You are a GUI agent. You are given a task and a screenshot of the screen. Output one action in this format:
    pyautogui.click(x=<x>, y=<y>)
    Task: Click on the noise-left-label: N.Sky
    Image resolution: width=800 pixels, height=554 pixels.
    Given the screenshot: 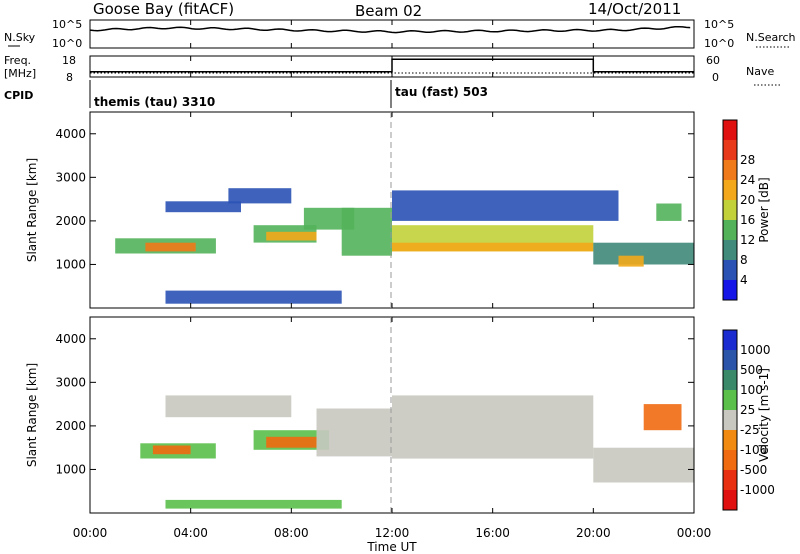 What is the action you would take?
    pyautogui.click(x=20, y=37)
    